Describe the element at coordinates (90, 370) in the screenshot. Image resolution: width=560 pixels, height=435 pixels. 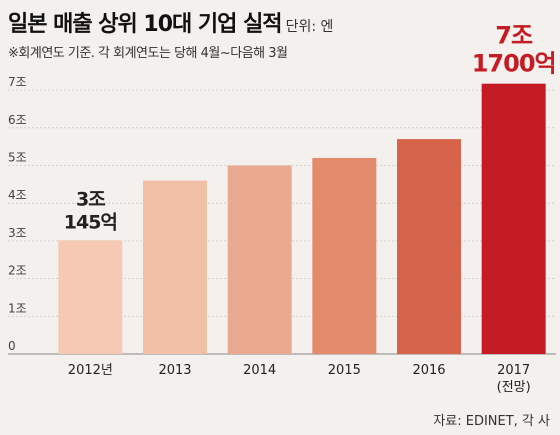
I see `x-tick-label: 2012년` at that location.